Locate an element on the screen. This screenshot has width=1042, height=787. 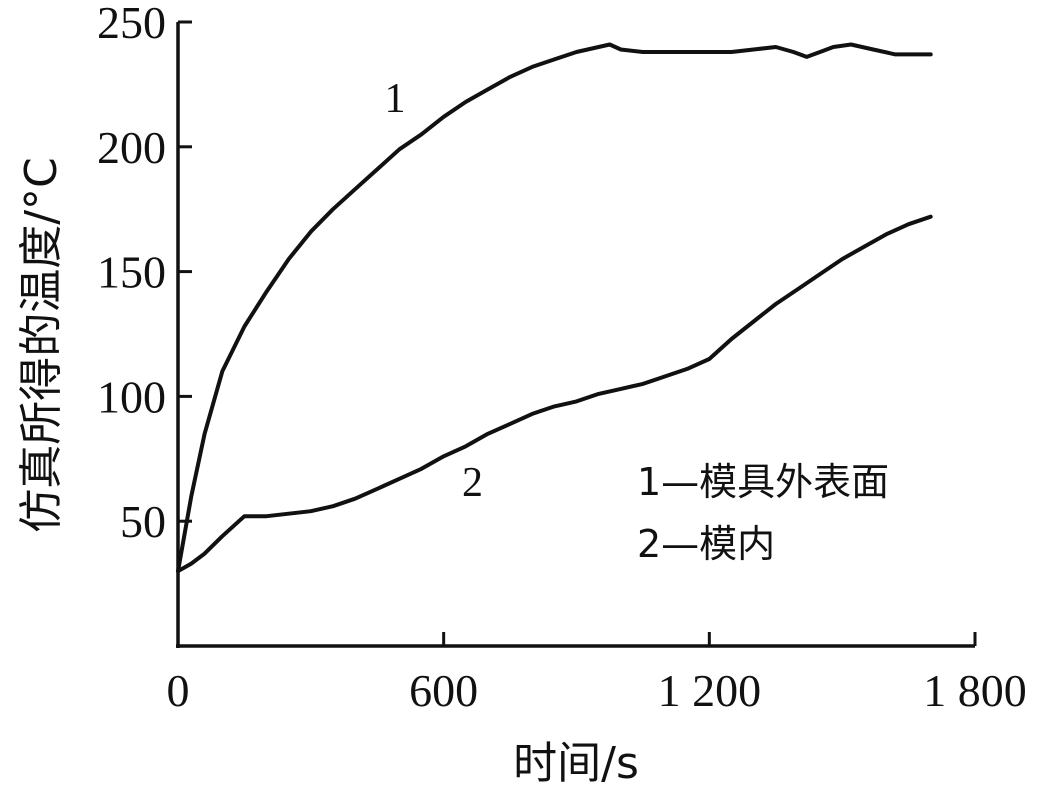
legend-entry-1: 1—模具外表面 is located at coordinates (763, 482).